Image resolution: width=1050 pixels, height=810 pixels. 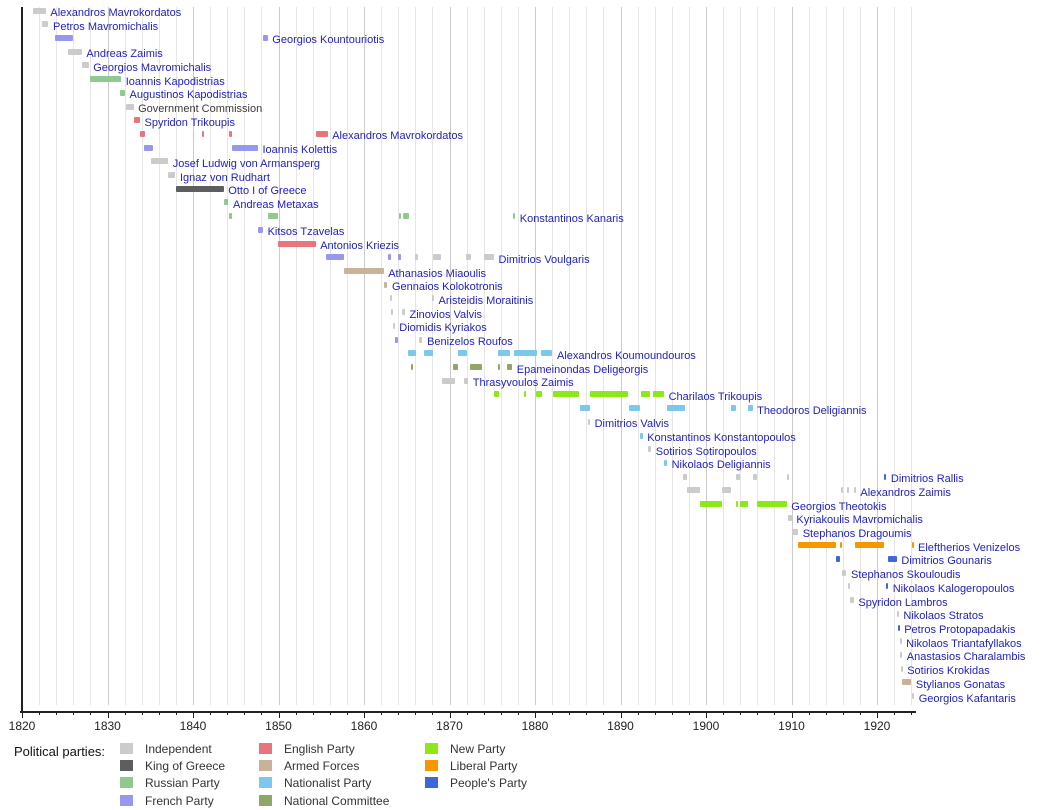 I want to click on person-label: Gennaios Kolokotronis, so click(x=447, y=287).